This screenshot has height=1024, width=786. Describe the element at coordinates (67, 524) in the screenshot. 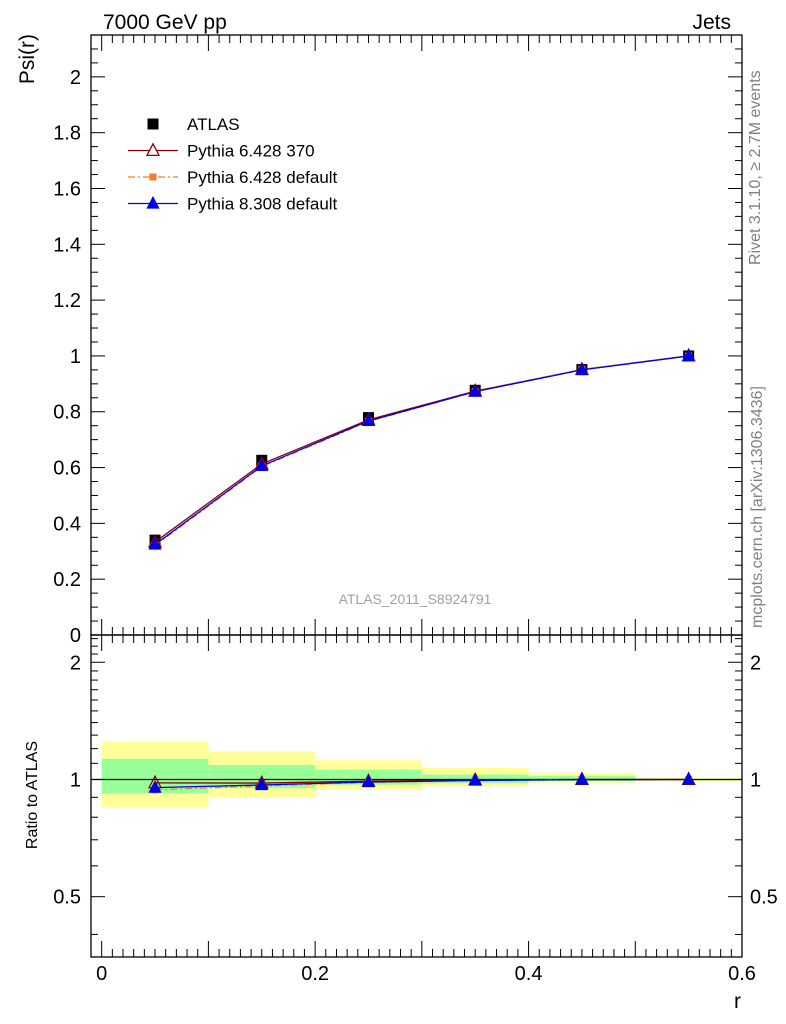

I see `main-y-tick-label: 0.4` at that location.